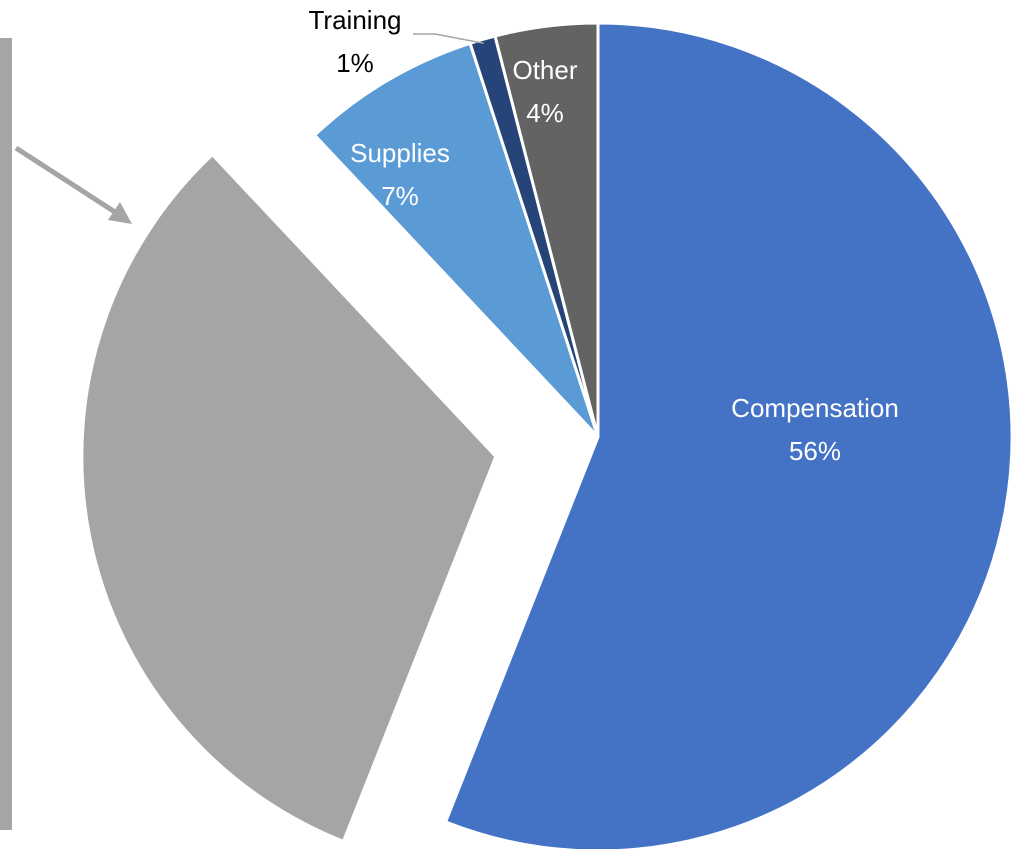  Describe the element at coordinates (400, 153) in the screenshot. I see `slice-category-label: Supplies` at that location.